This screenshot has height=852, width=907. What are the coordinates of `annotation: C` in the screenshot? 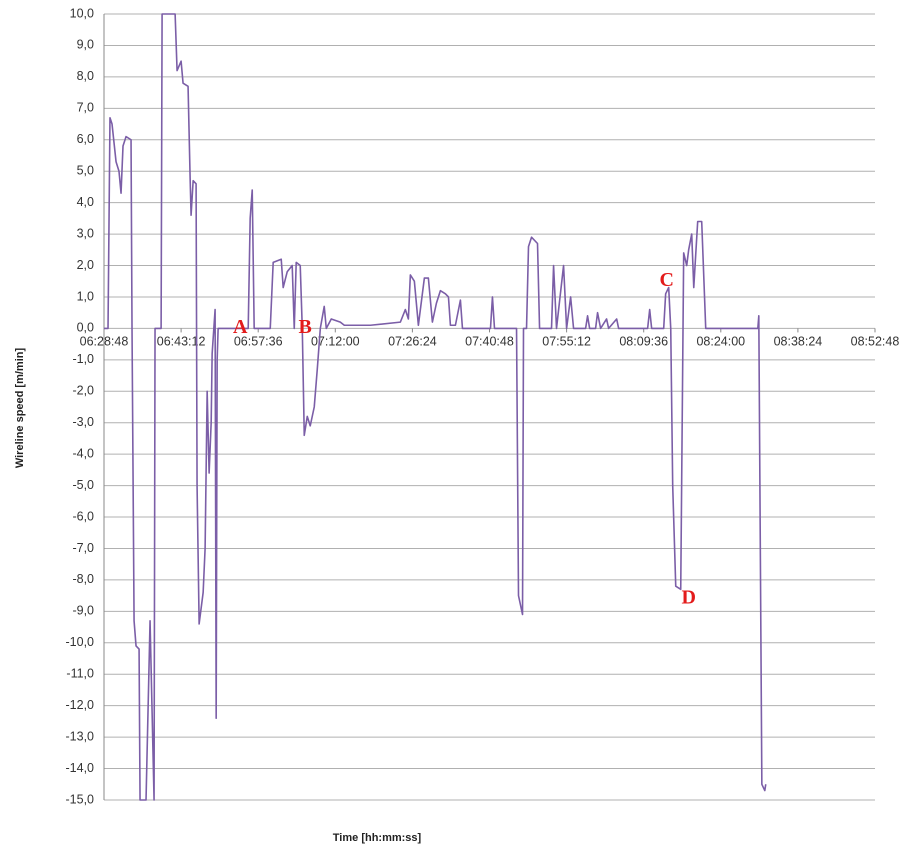 It's located at (666, 280).